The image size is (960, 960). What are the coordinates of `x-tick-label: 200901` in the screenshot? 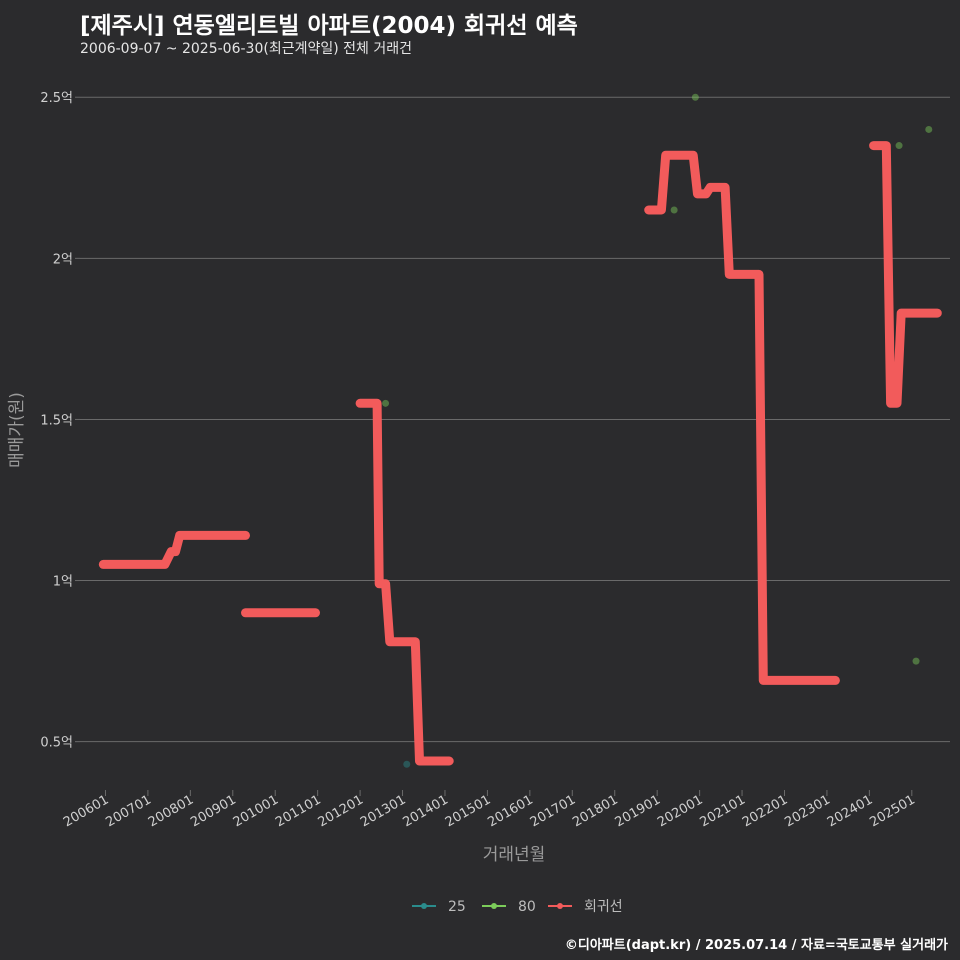 It's located at (213, 811).